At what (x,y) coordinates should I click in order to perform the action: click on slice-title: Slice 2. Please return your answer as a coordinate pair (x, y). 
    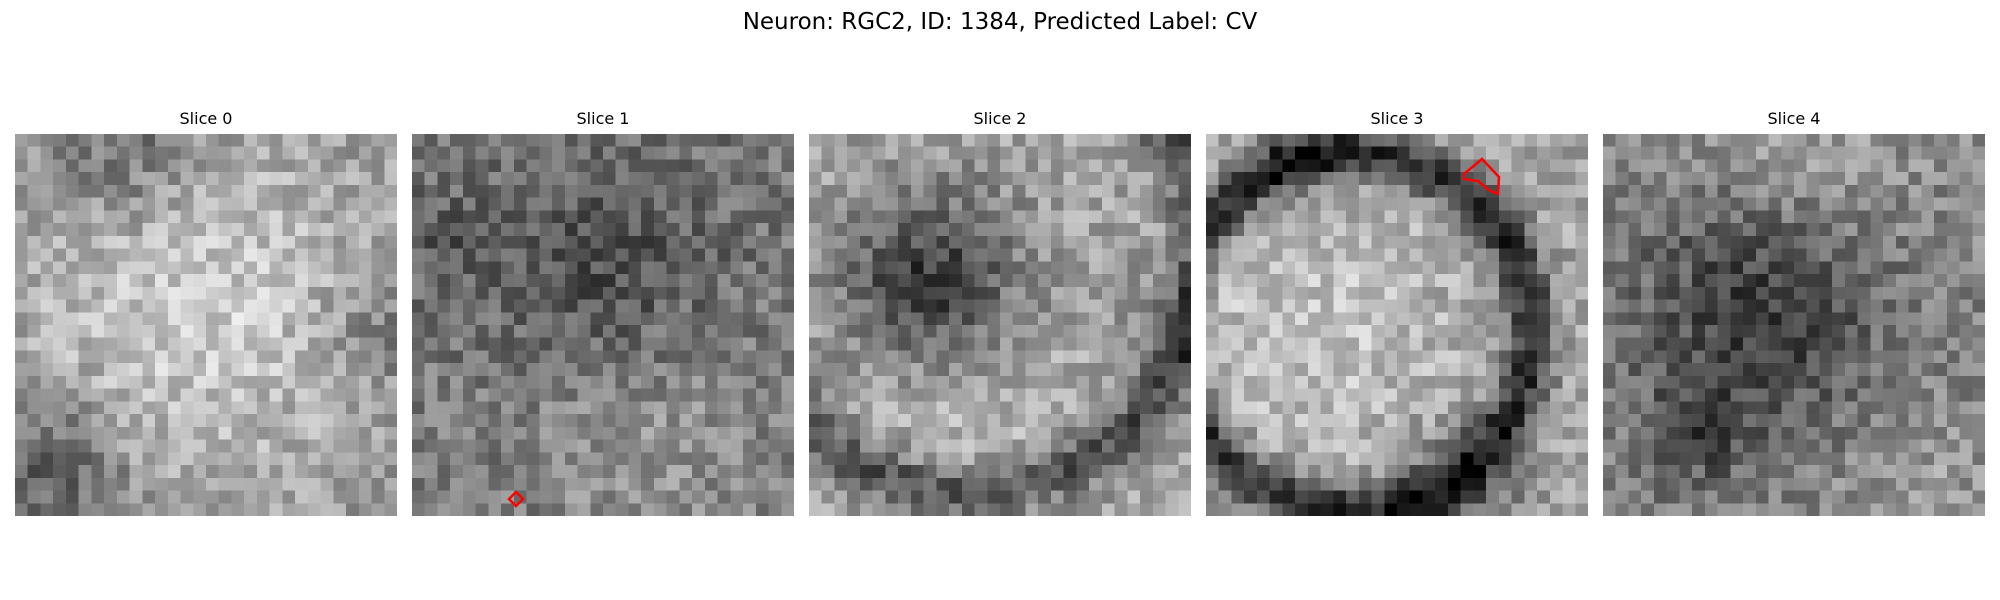
    Looking at the image, I should click on (1000, 118).